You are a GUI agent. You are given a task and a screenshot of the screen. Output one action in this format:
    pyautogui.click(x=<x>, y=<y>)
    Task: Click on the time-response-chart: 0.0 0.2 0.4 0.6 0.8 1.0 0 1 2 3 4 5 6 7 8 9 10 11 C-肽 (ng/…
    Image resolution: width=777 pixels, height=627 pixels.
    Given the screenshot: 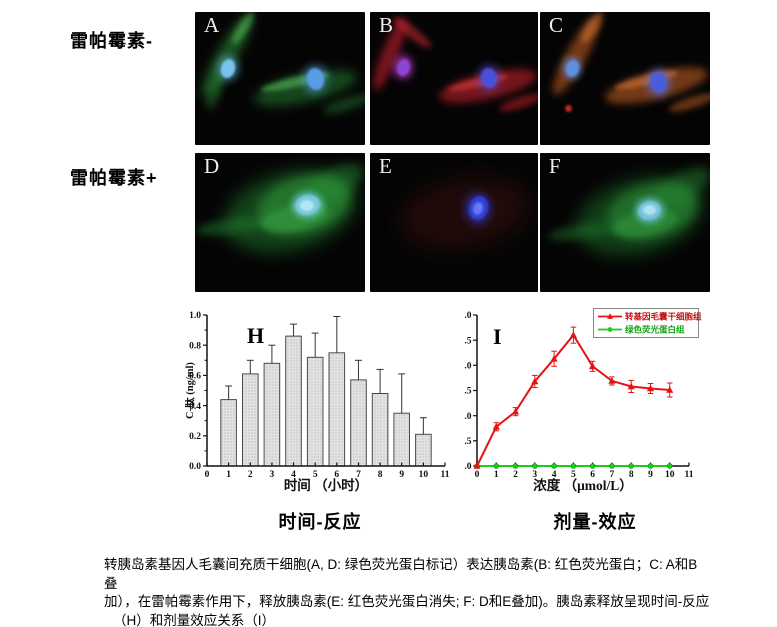 What is the action you would take?
    pyautogui.click(x=319, y=397)
    